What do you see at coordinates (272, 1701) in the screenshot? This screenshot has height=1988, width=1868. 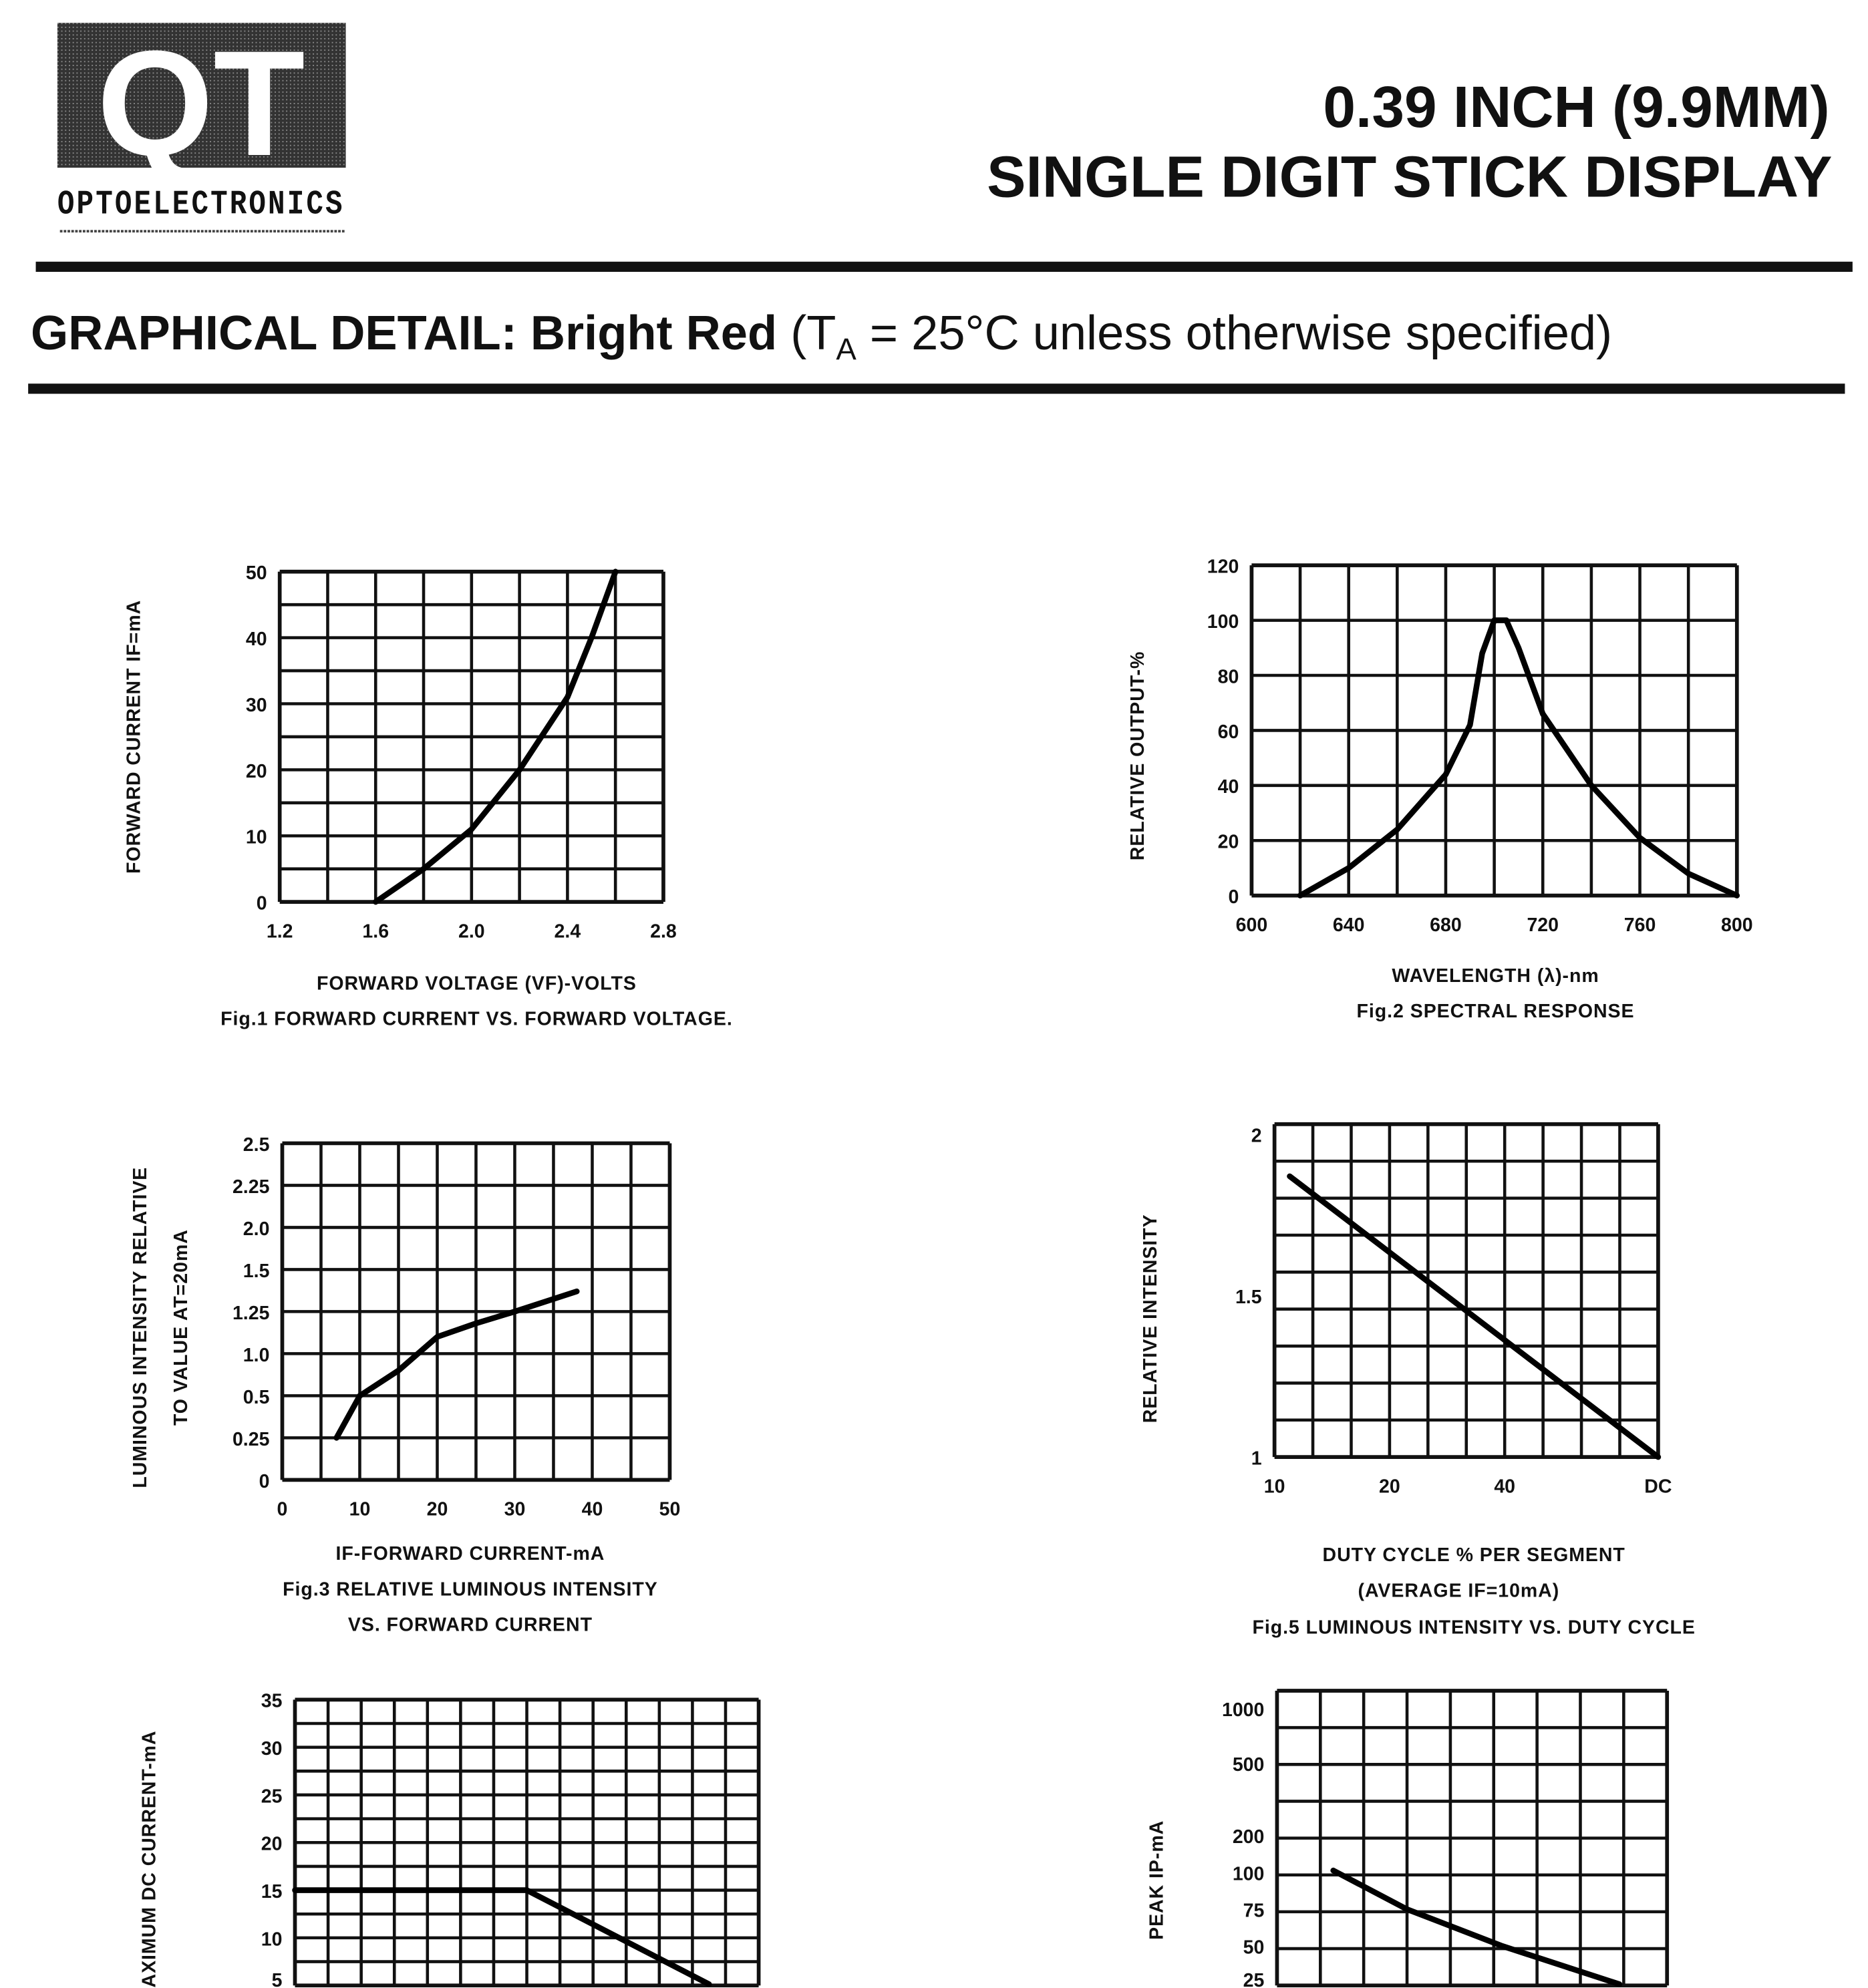 I see `fig4-y-tick-label: 35` at bounding box center [272, 1701].